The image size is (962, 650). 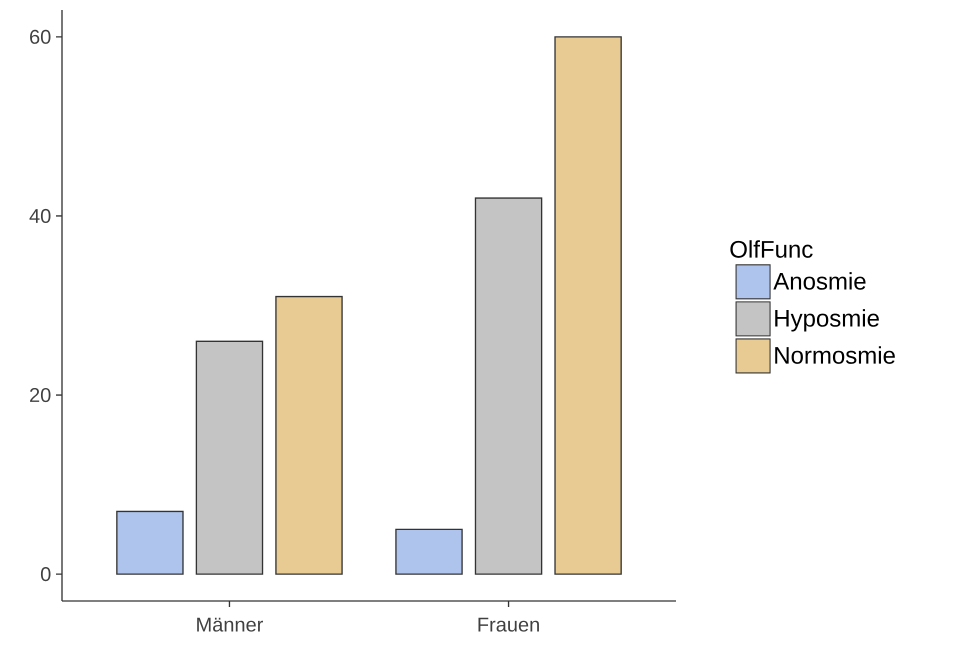 I want to click on y-tick-label: 60, so click(x=40, y=37).